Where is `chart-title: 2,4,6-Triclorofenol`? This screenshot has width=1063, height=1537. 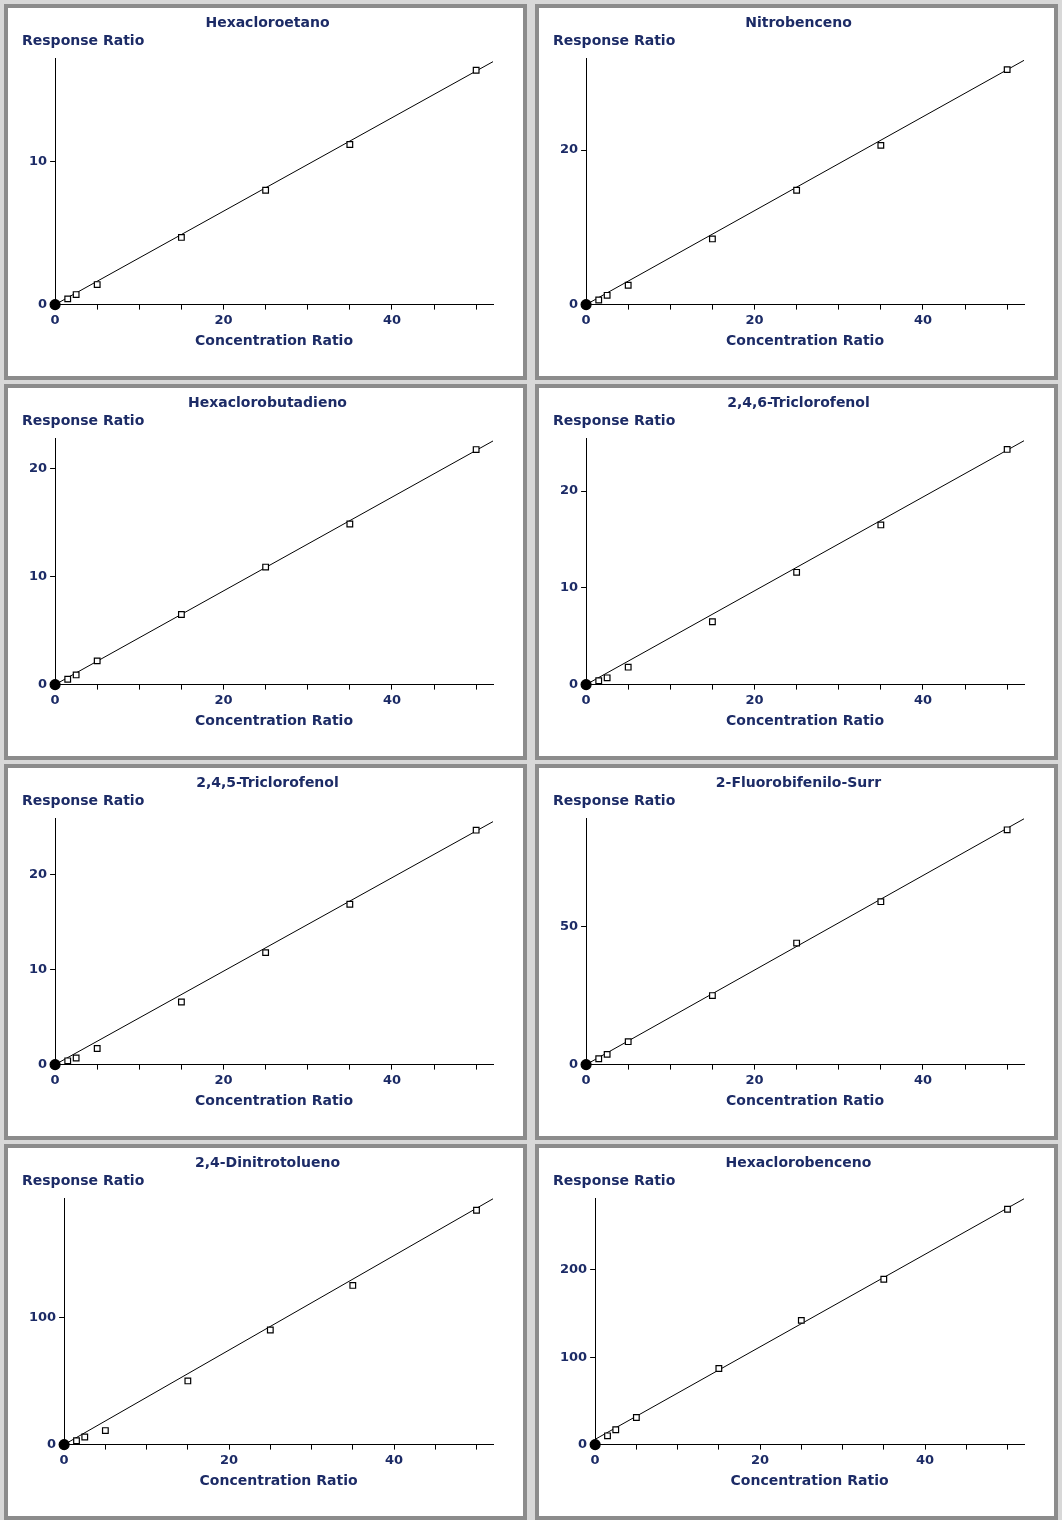
chart-title: 2,4,6-Triclorofenol is located at coordinates (798, 402).